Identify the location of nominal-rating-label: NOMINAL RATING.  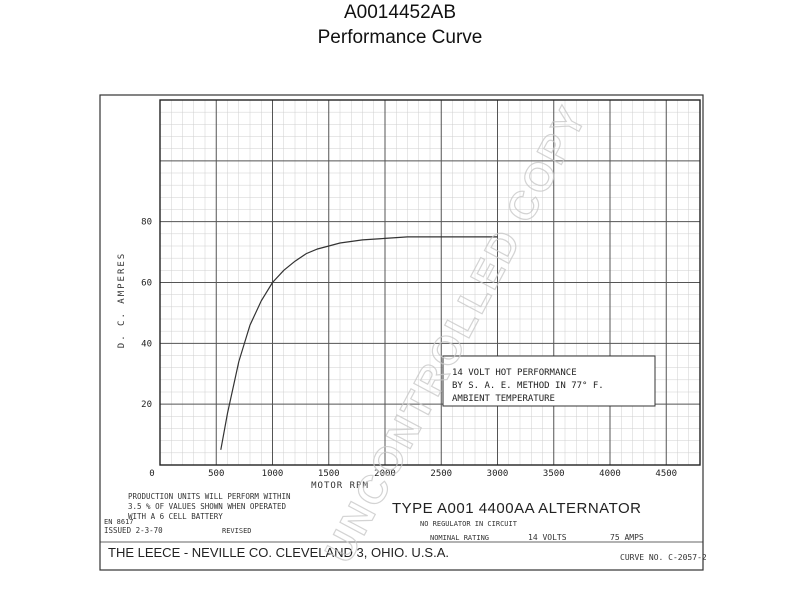
(459, 538).